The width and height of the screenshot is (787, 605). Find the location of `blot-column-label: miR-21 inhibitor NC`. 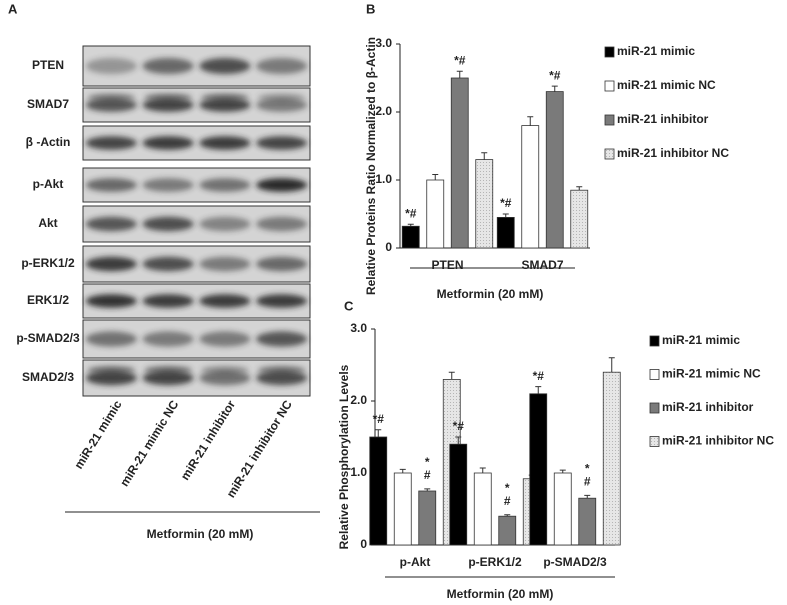

blot-column-label: miR-21 inhibitor NC is located at coordinates (259, 449).